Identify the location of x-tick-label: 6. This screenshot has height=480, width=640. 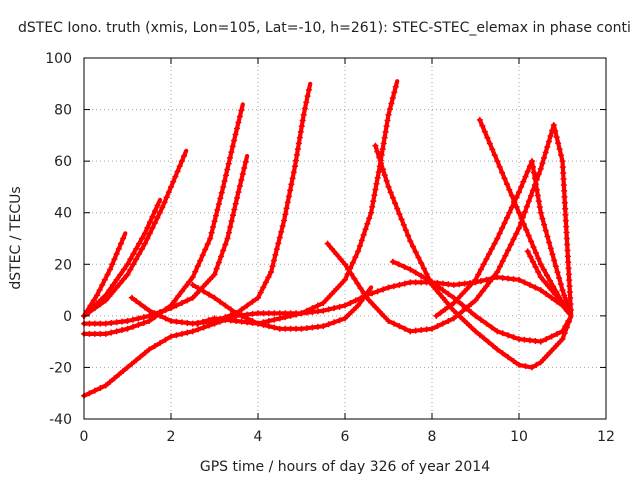
(345, 437).